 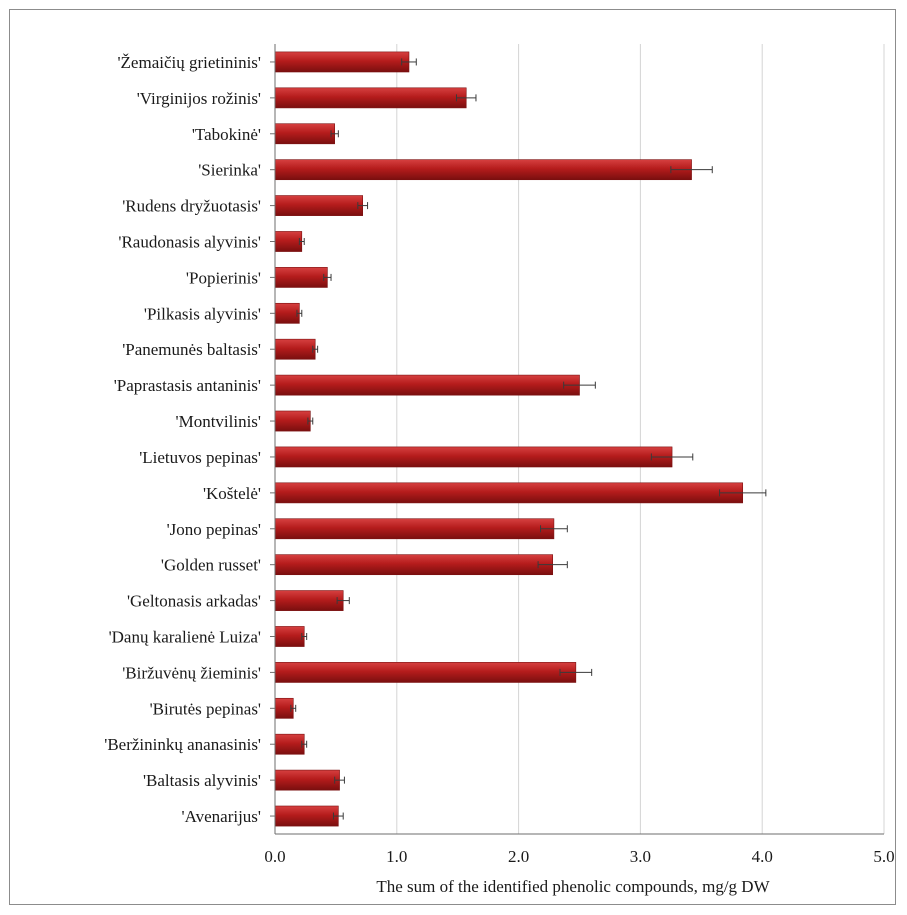 What do you see at coordinates (191, 672) in the screenshot?
I see `category-label: 'Biržuvėnų žieminis'` at bounding box center [191, 672].